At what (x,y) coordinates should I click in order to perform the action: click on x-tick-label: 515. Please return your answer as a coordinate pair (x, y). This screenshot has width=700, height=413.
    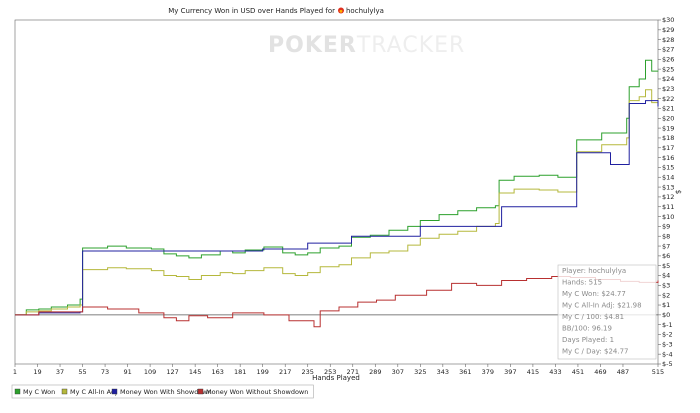
    Looking at the image, I should click on (658, 372).